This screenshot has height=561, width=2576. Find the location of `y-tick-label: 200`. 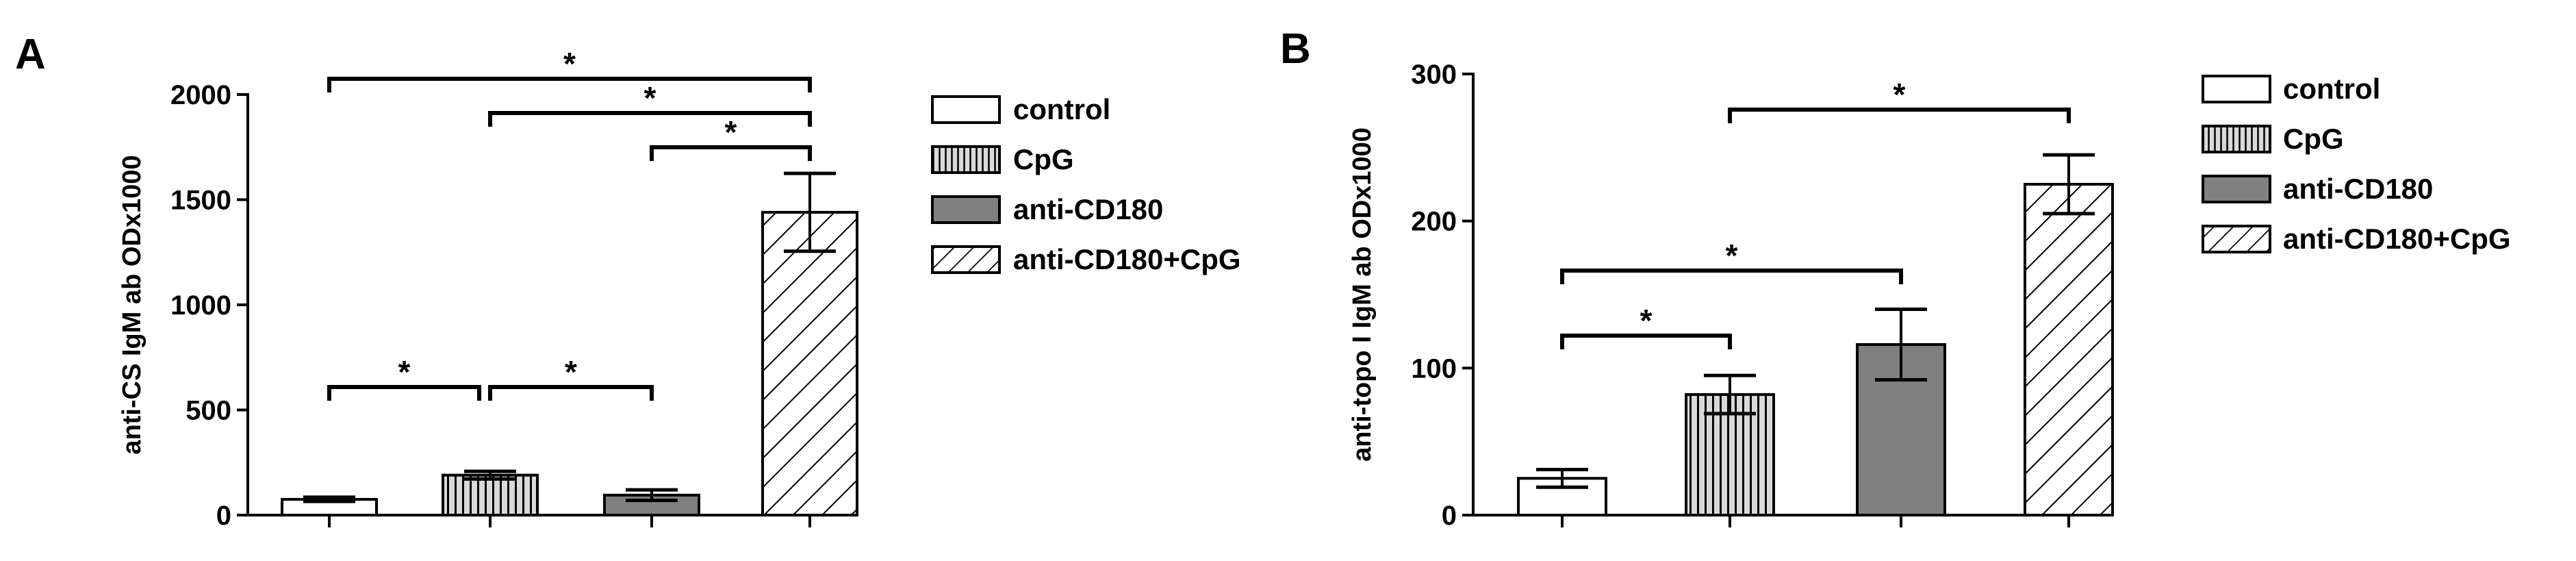

y-tick-label: 200 is located at coordinates (1434, 222).